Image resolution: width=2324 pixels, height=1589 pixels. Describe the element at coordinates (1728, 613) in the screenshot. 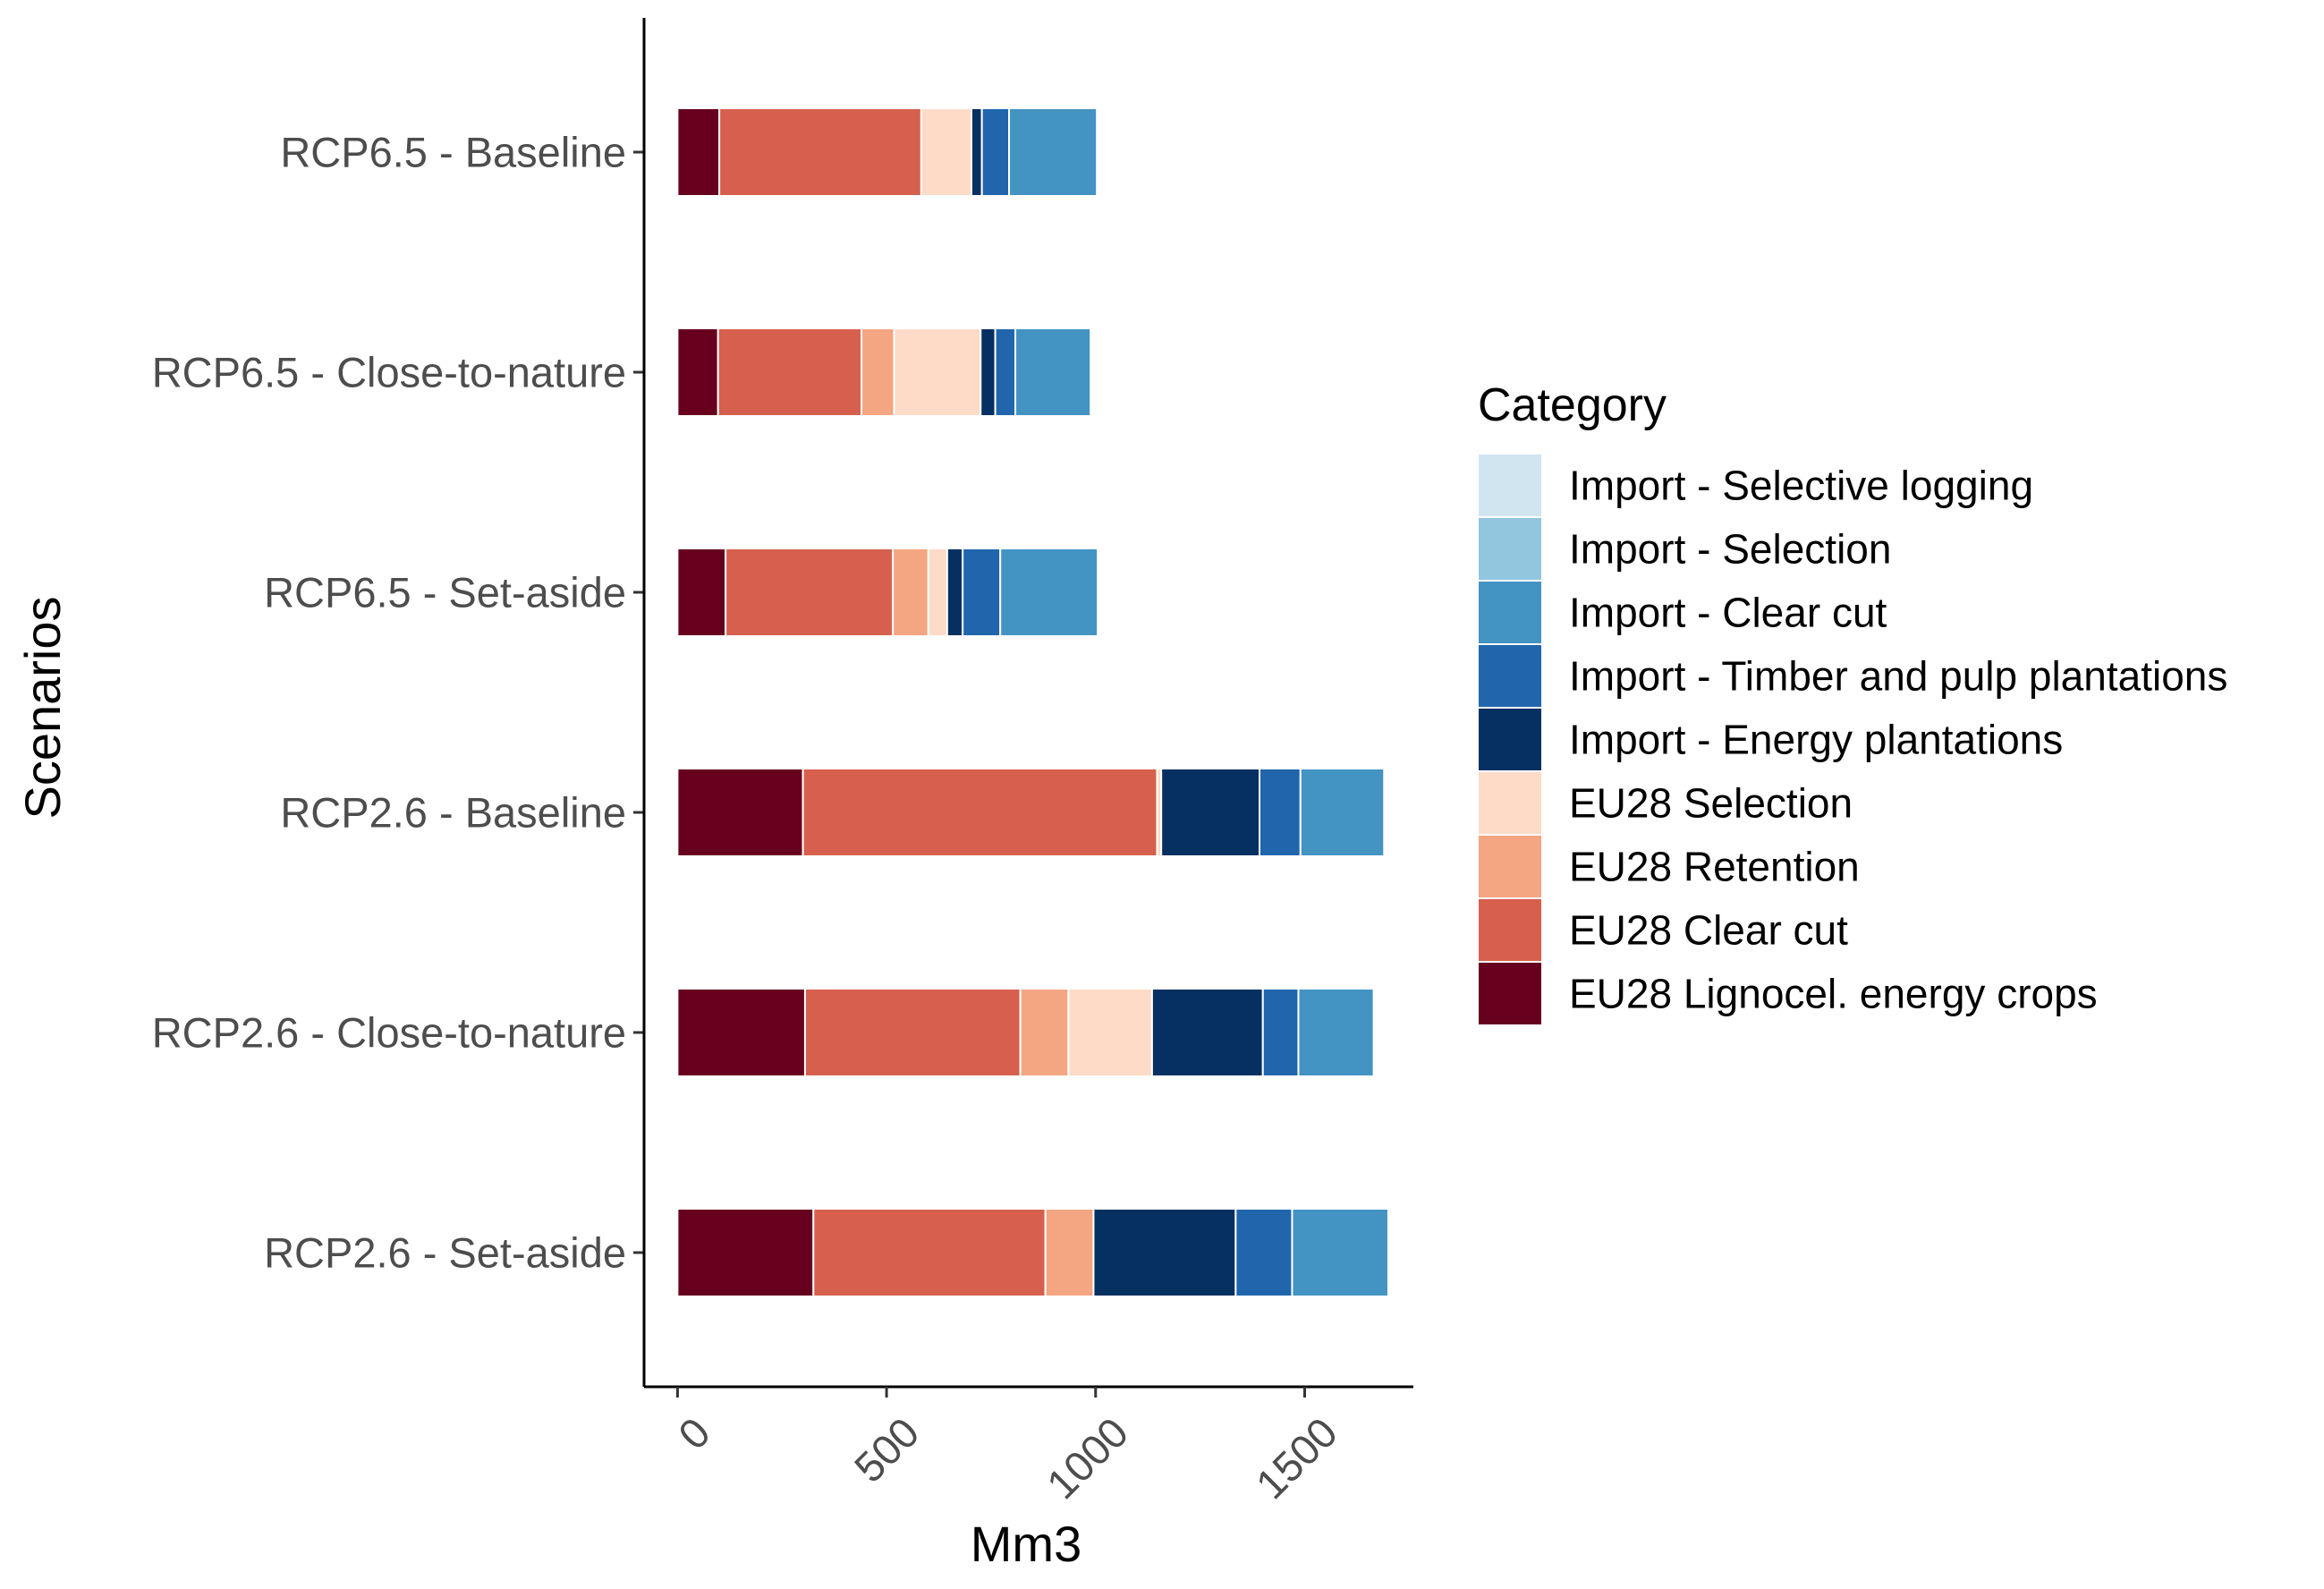

I see `legend-label: Import - Clear cut` at that location.